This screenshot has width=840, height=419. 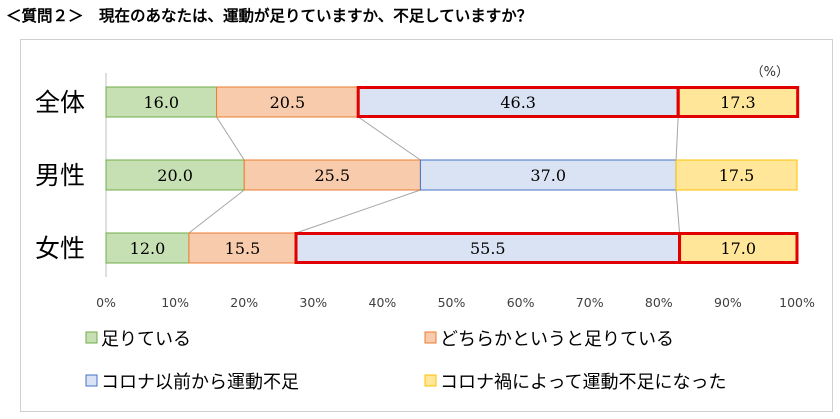 I want to click on x-tick-label: 30%, so click(x=313, y=302).